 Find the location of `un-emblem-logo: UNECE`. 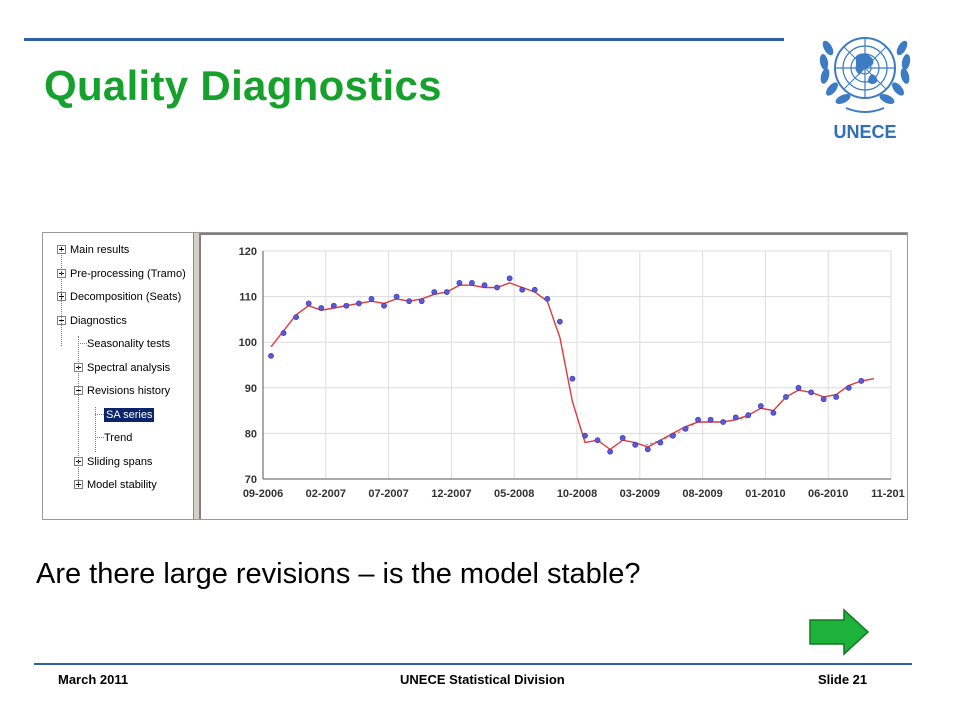

un-emblem-logo: UNECE is located at coordinates (865, 83).